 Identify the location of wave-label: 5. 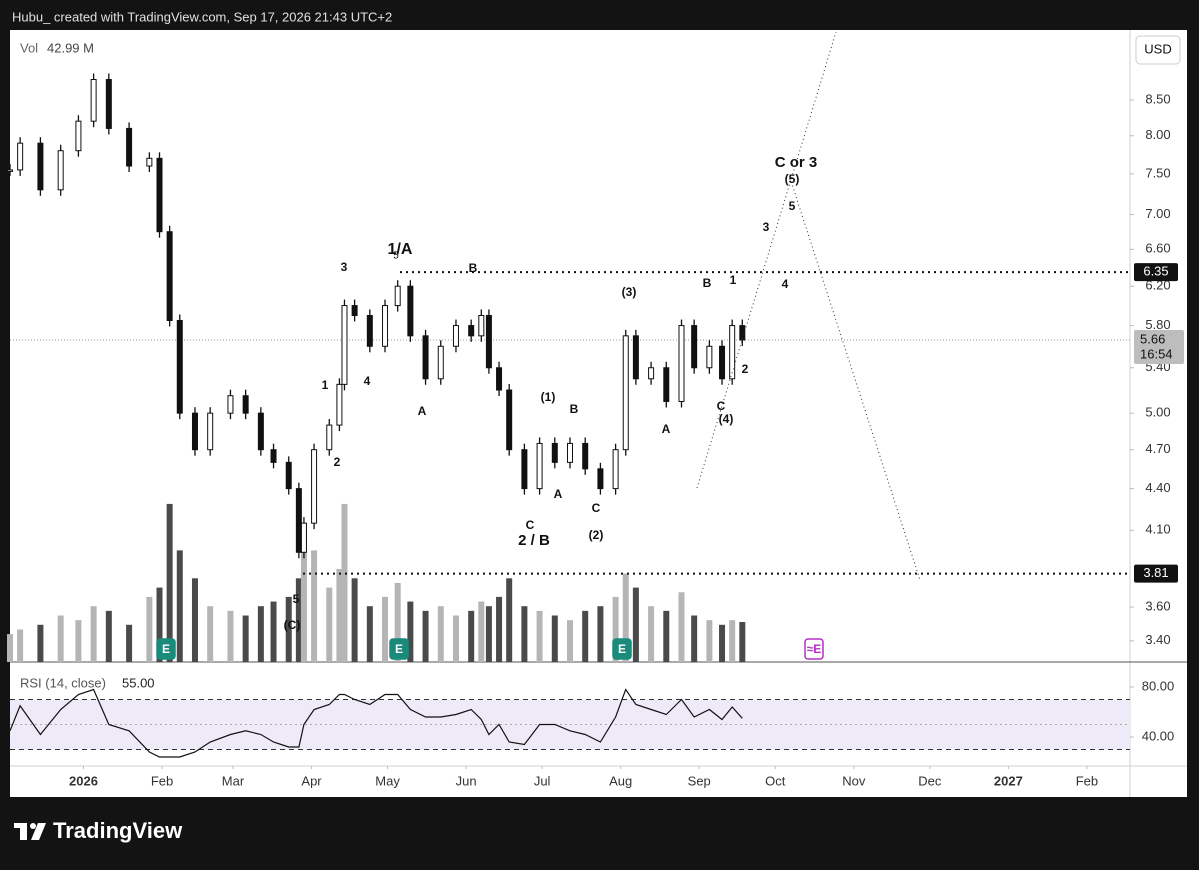
(396, 256).